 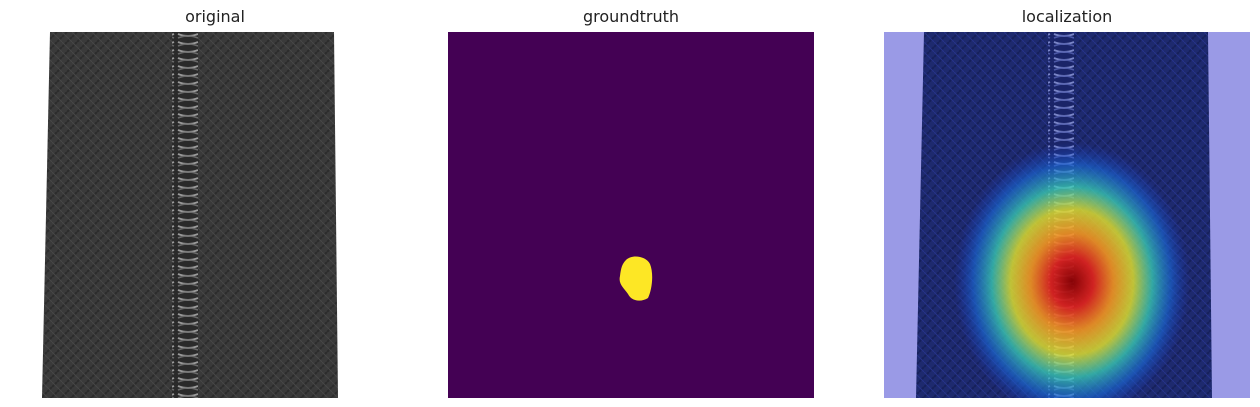 What do you see at coordinates (1067, 16) in the screenshot?
I see `localization-title: localization` at bounding box center [1067, 16].